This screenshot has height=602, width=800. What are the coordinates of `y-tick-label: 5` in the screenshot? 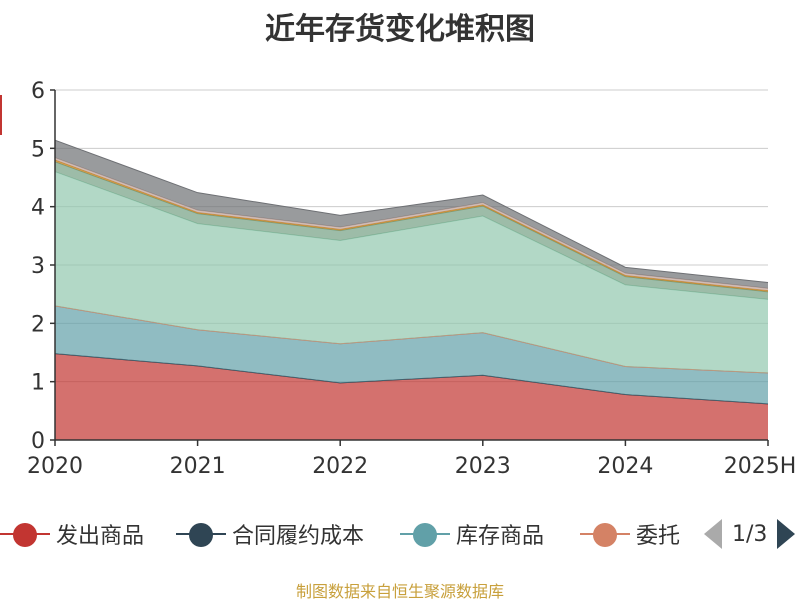 It's located at (38, 149).